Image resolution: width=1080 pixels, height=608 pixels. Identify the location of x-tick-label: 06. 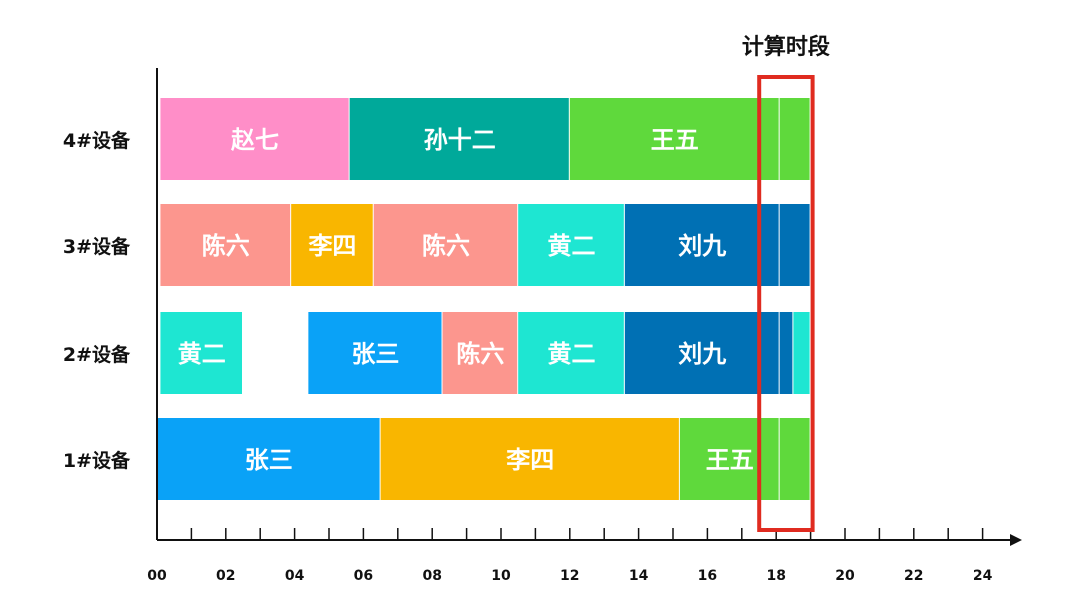
(363, 576).